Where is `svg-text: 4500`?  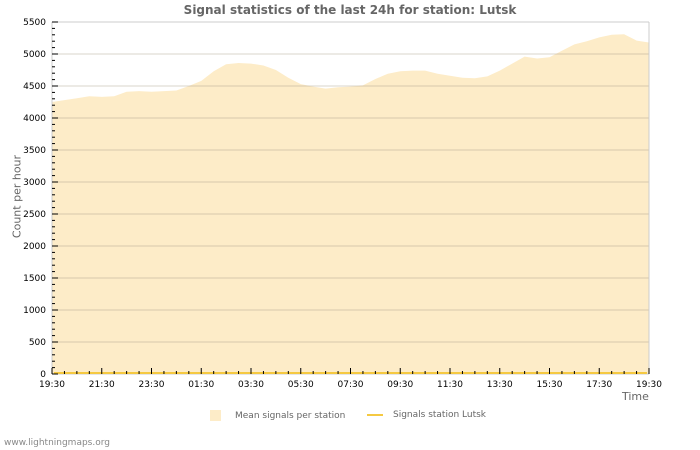
svg-text: 4500 is located at coordinates (34, 87).